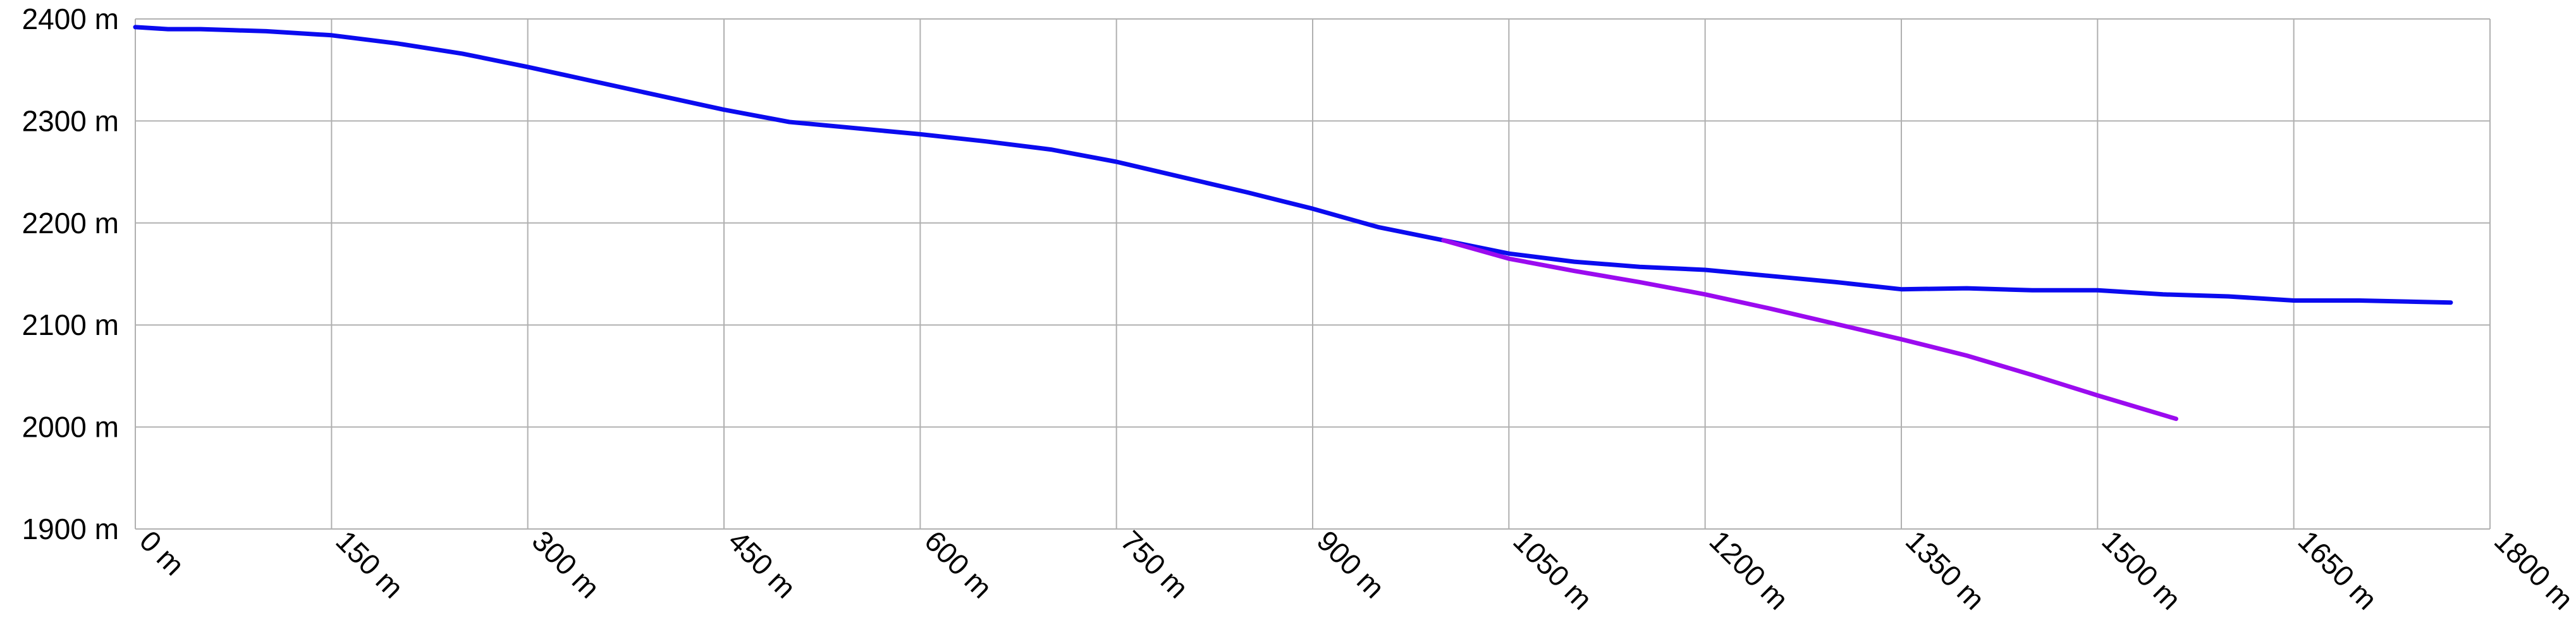 This screenshot has height=632, width=2576. Describe the element at coordinates (2338, 570) in the screenshot. I see `x-tick-label: 1650 m` at that location.